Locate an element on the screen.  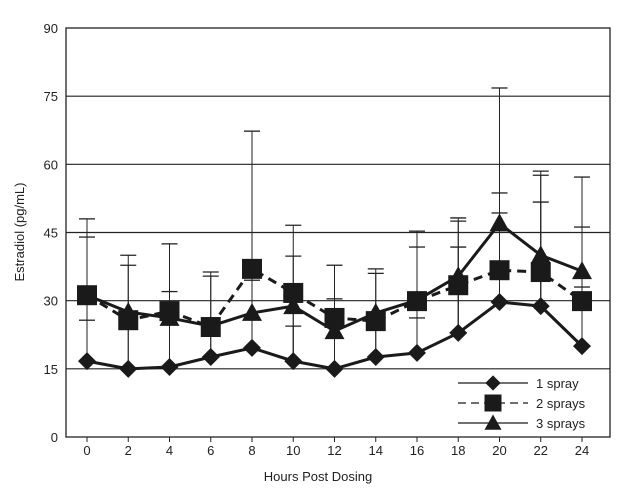
x-tick-label: 20 is located at coordinates (499, 450).